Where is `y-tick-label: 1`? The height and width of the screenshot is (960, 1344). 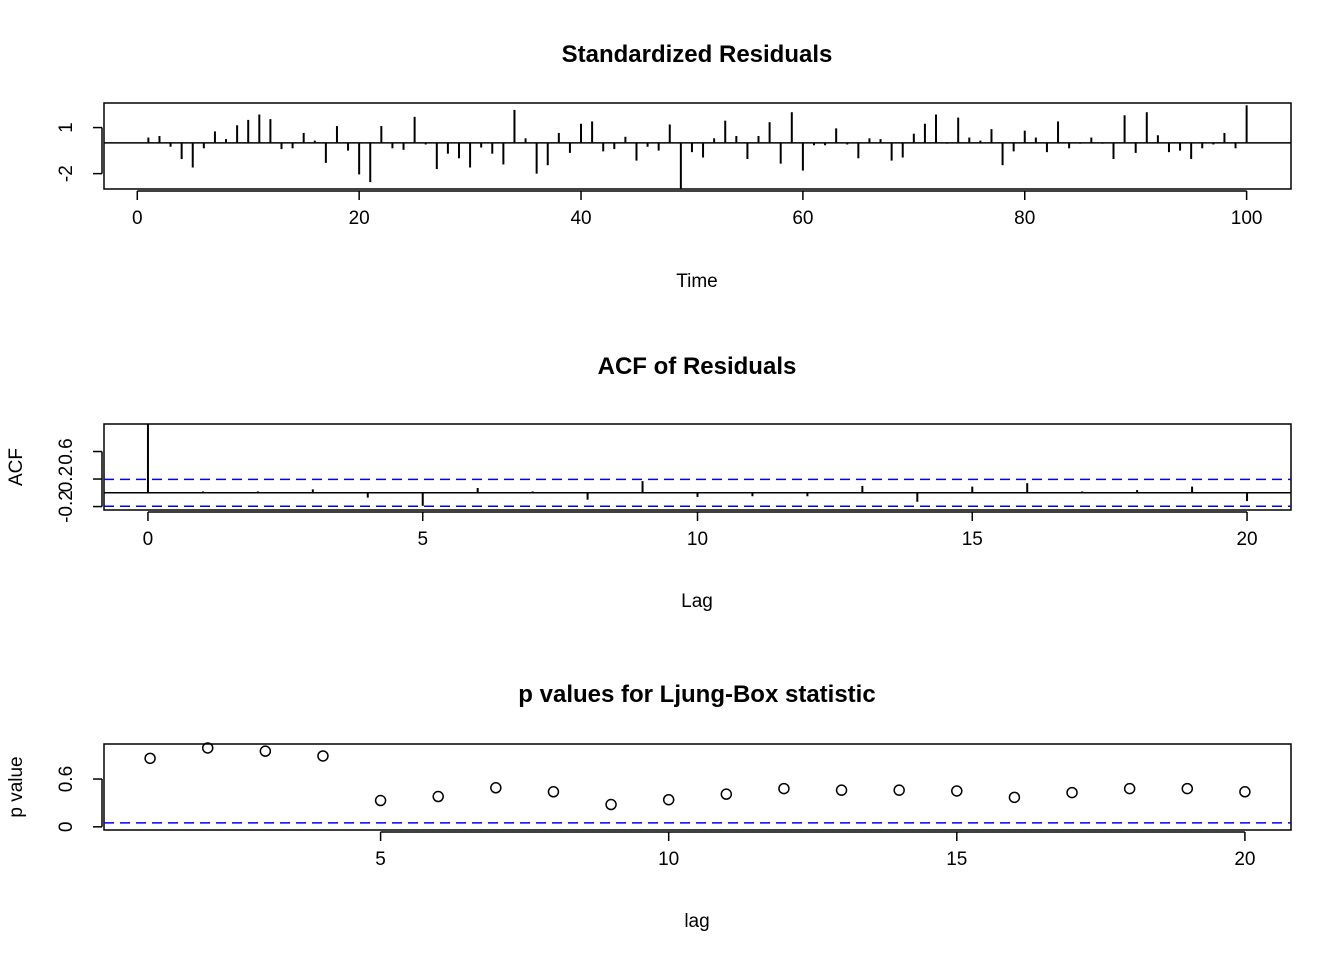
y-tick-label: 1 is located at coordinates (66, 127).